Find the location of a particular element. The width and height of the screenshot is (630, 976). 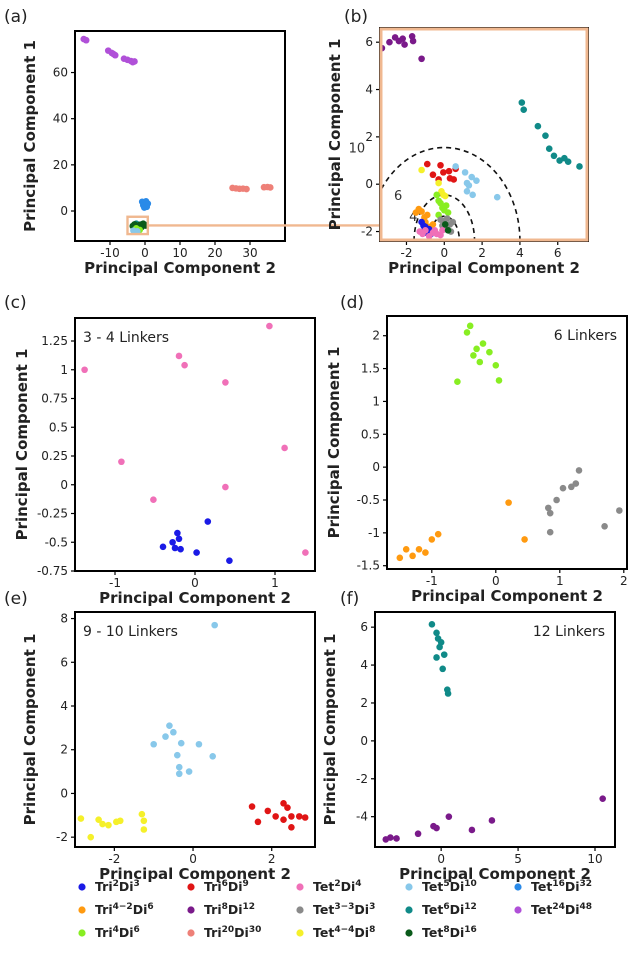

legend-marker-tet44di8 is located at coordinates (300, 933).